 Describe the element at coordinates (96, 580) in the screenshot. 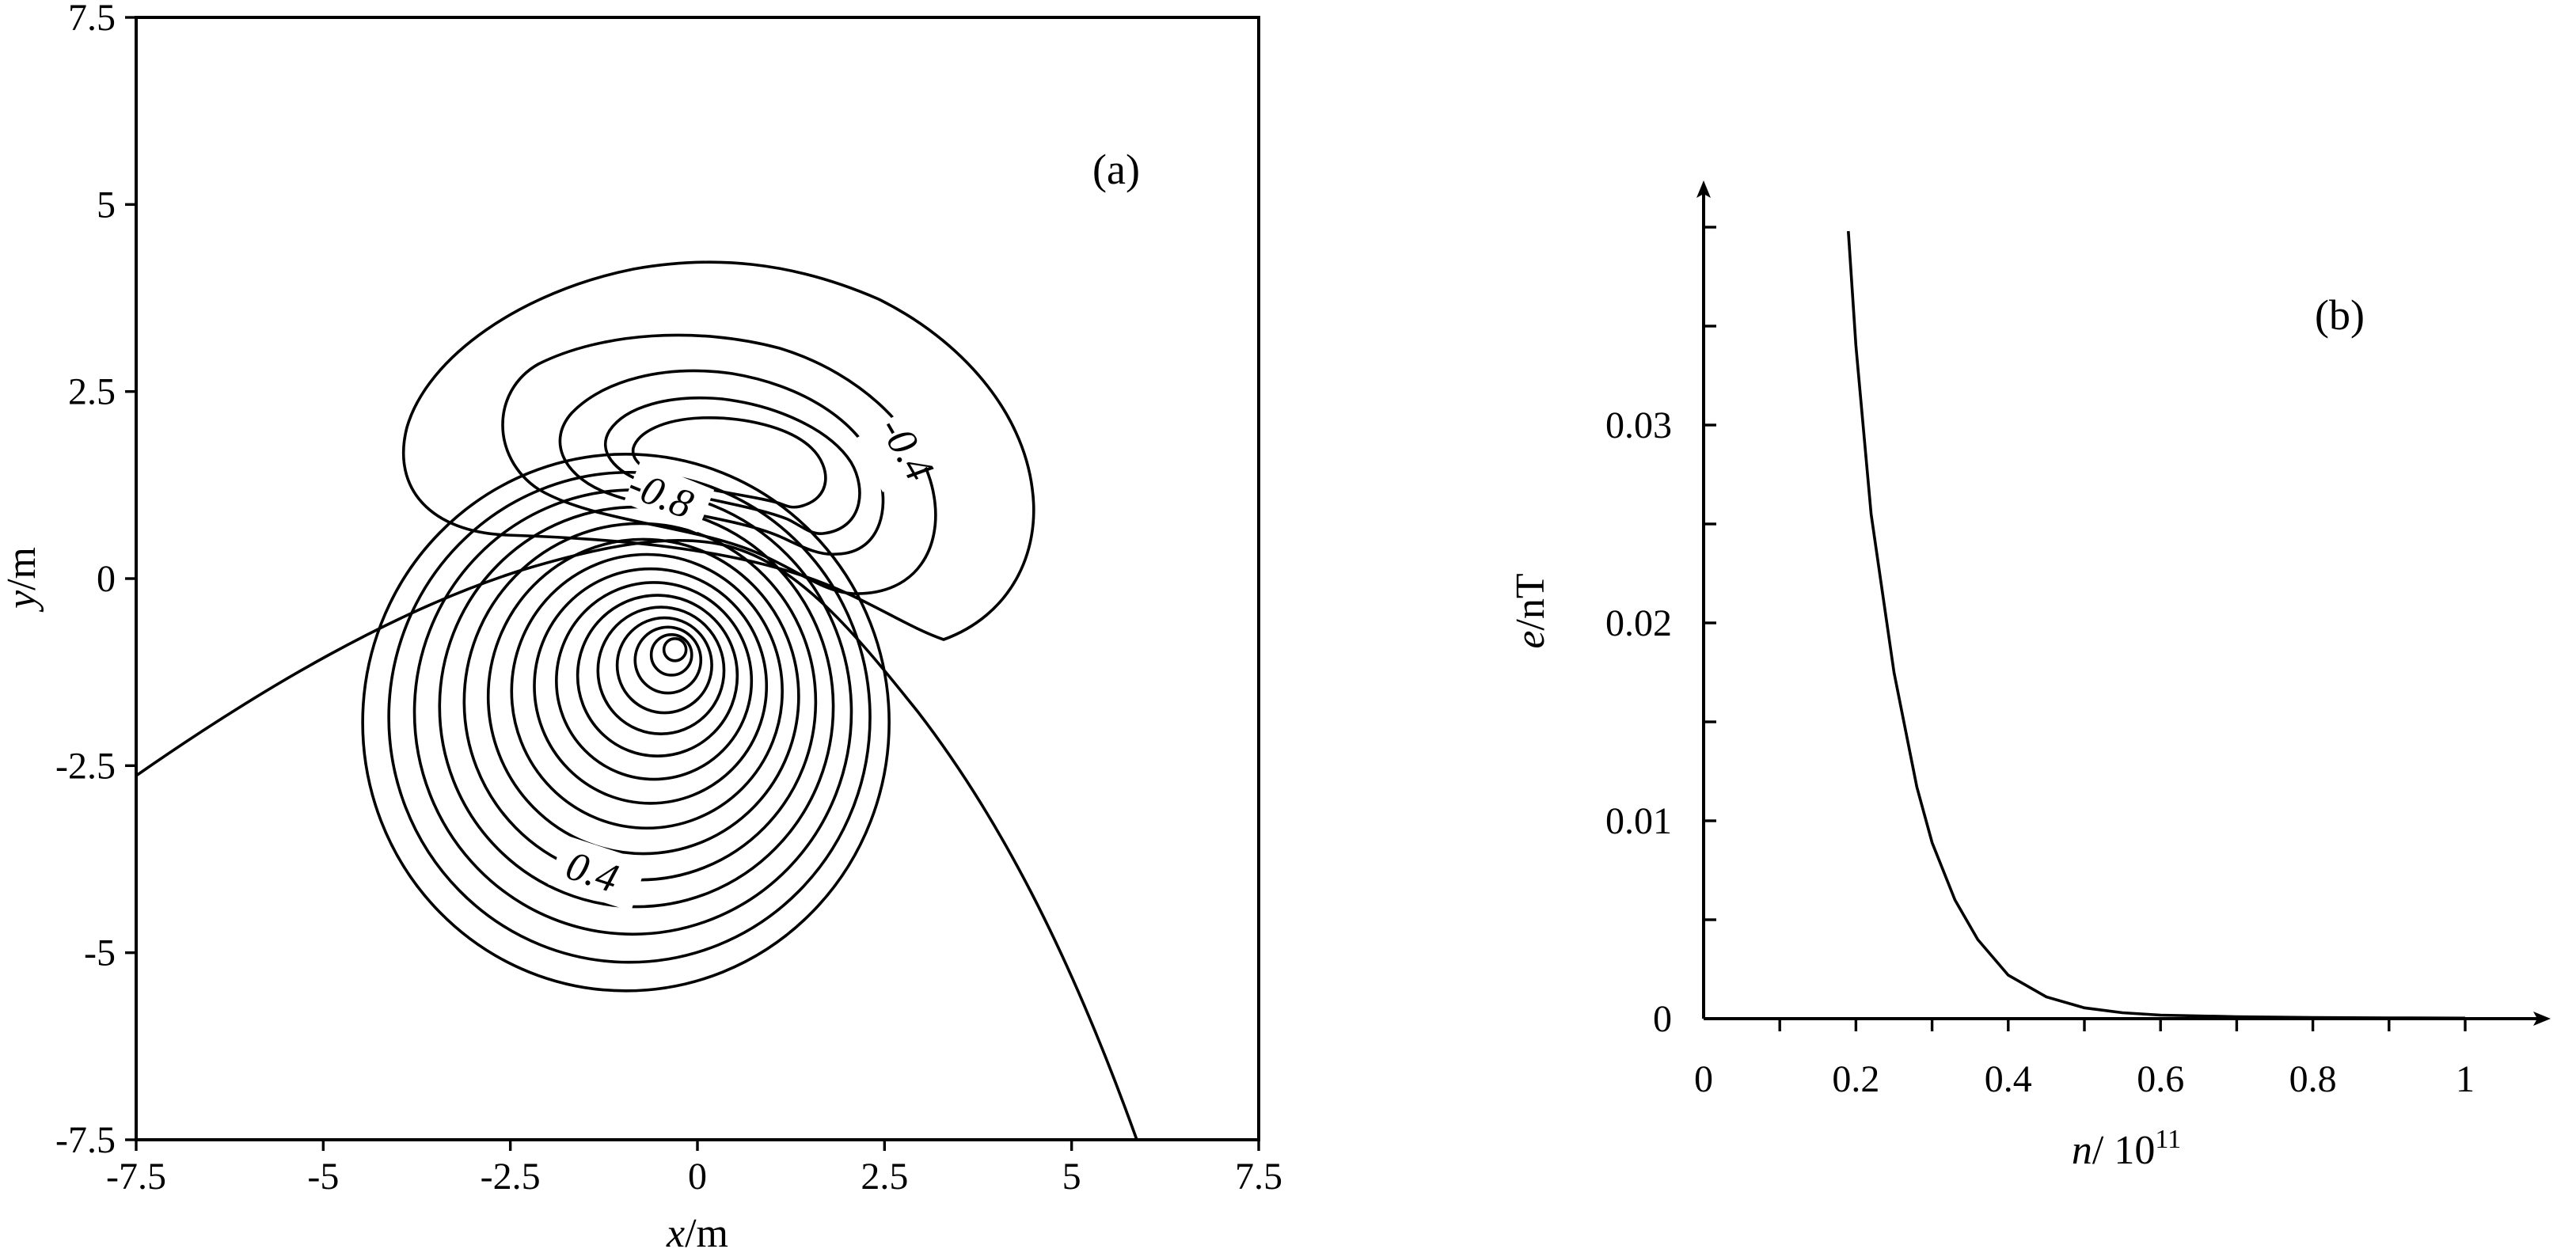

I see `panel-a-y-ticks: 7.5 5 2.5 0 -2.5 -5 -7.5` at that location.